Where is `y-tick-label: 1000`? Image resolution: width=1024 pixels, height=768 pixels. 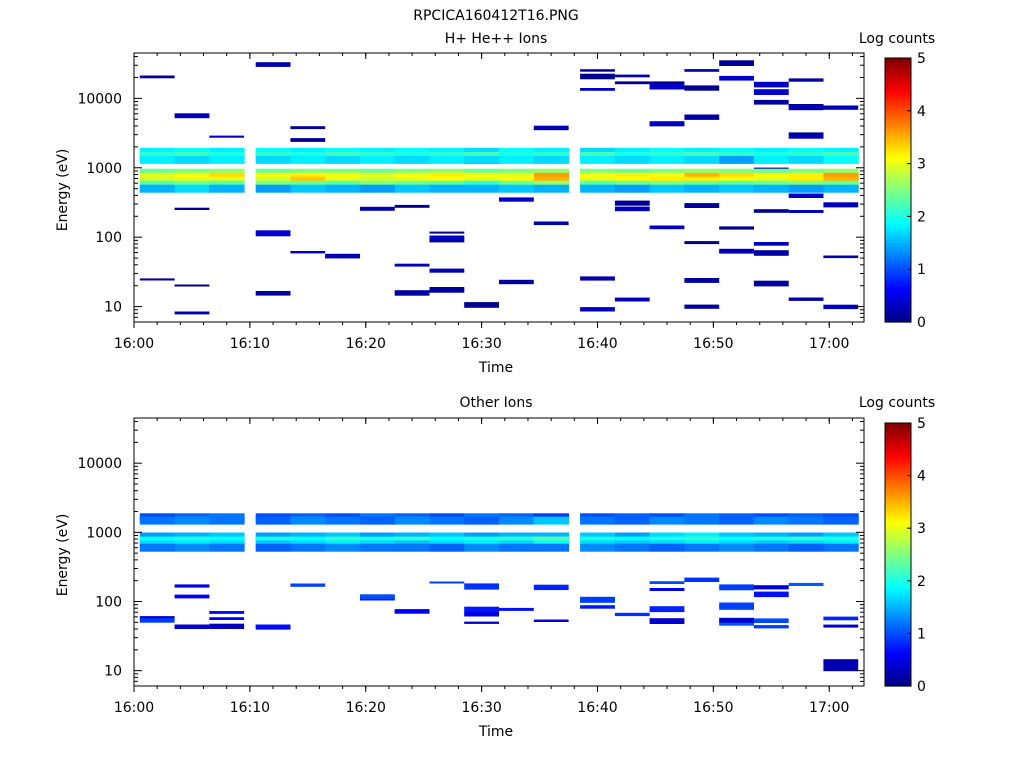 y-tick-label: 1000 is located at coordinates (104, 533).